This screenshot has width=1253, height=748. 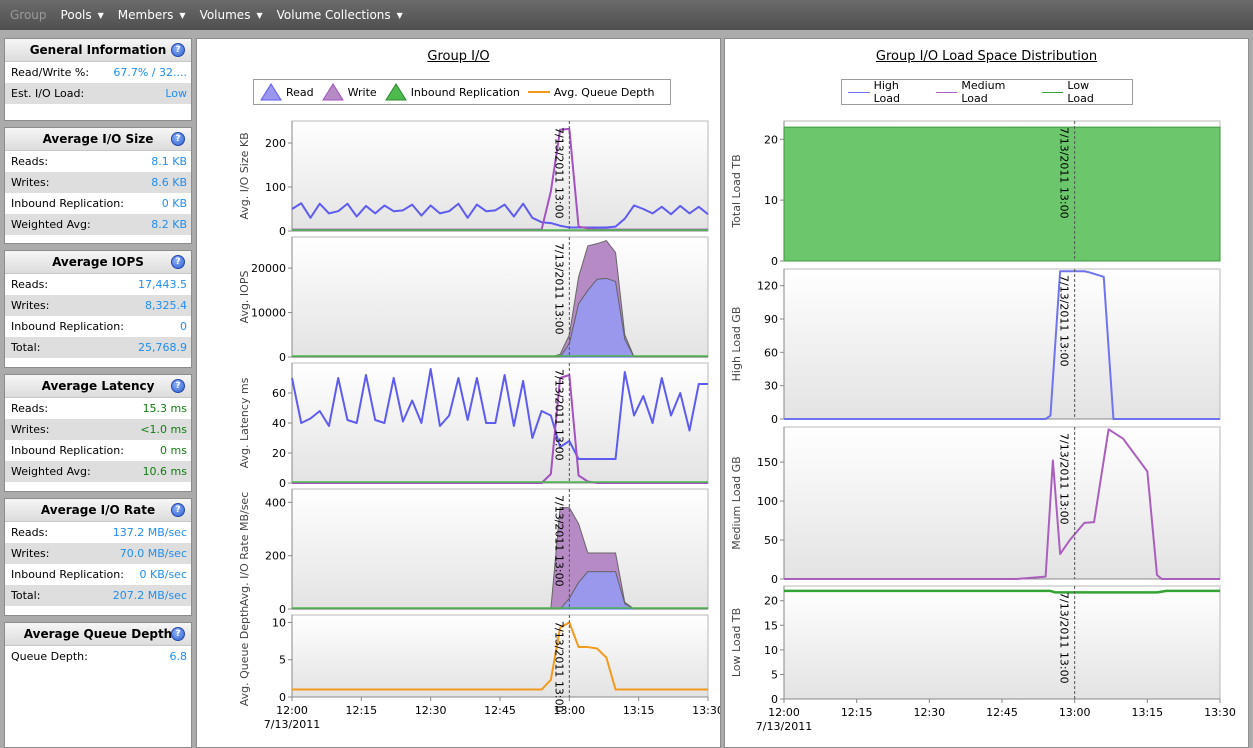 What do you see at coordinates (1052, 92) in the screenshot?
I see `low-load-line-icon` at bounding box center [1052, 92].